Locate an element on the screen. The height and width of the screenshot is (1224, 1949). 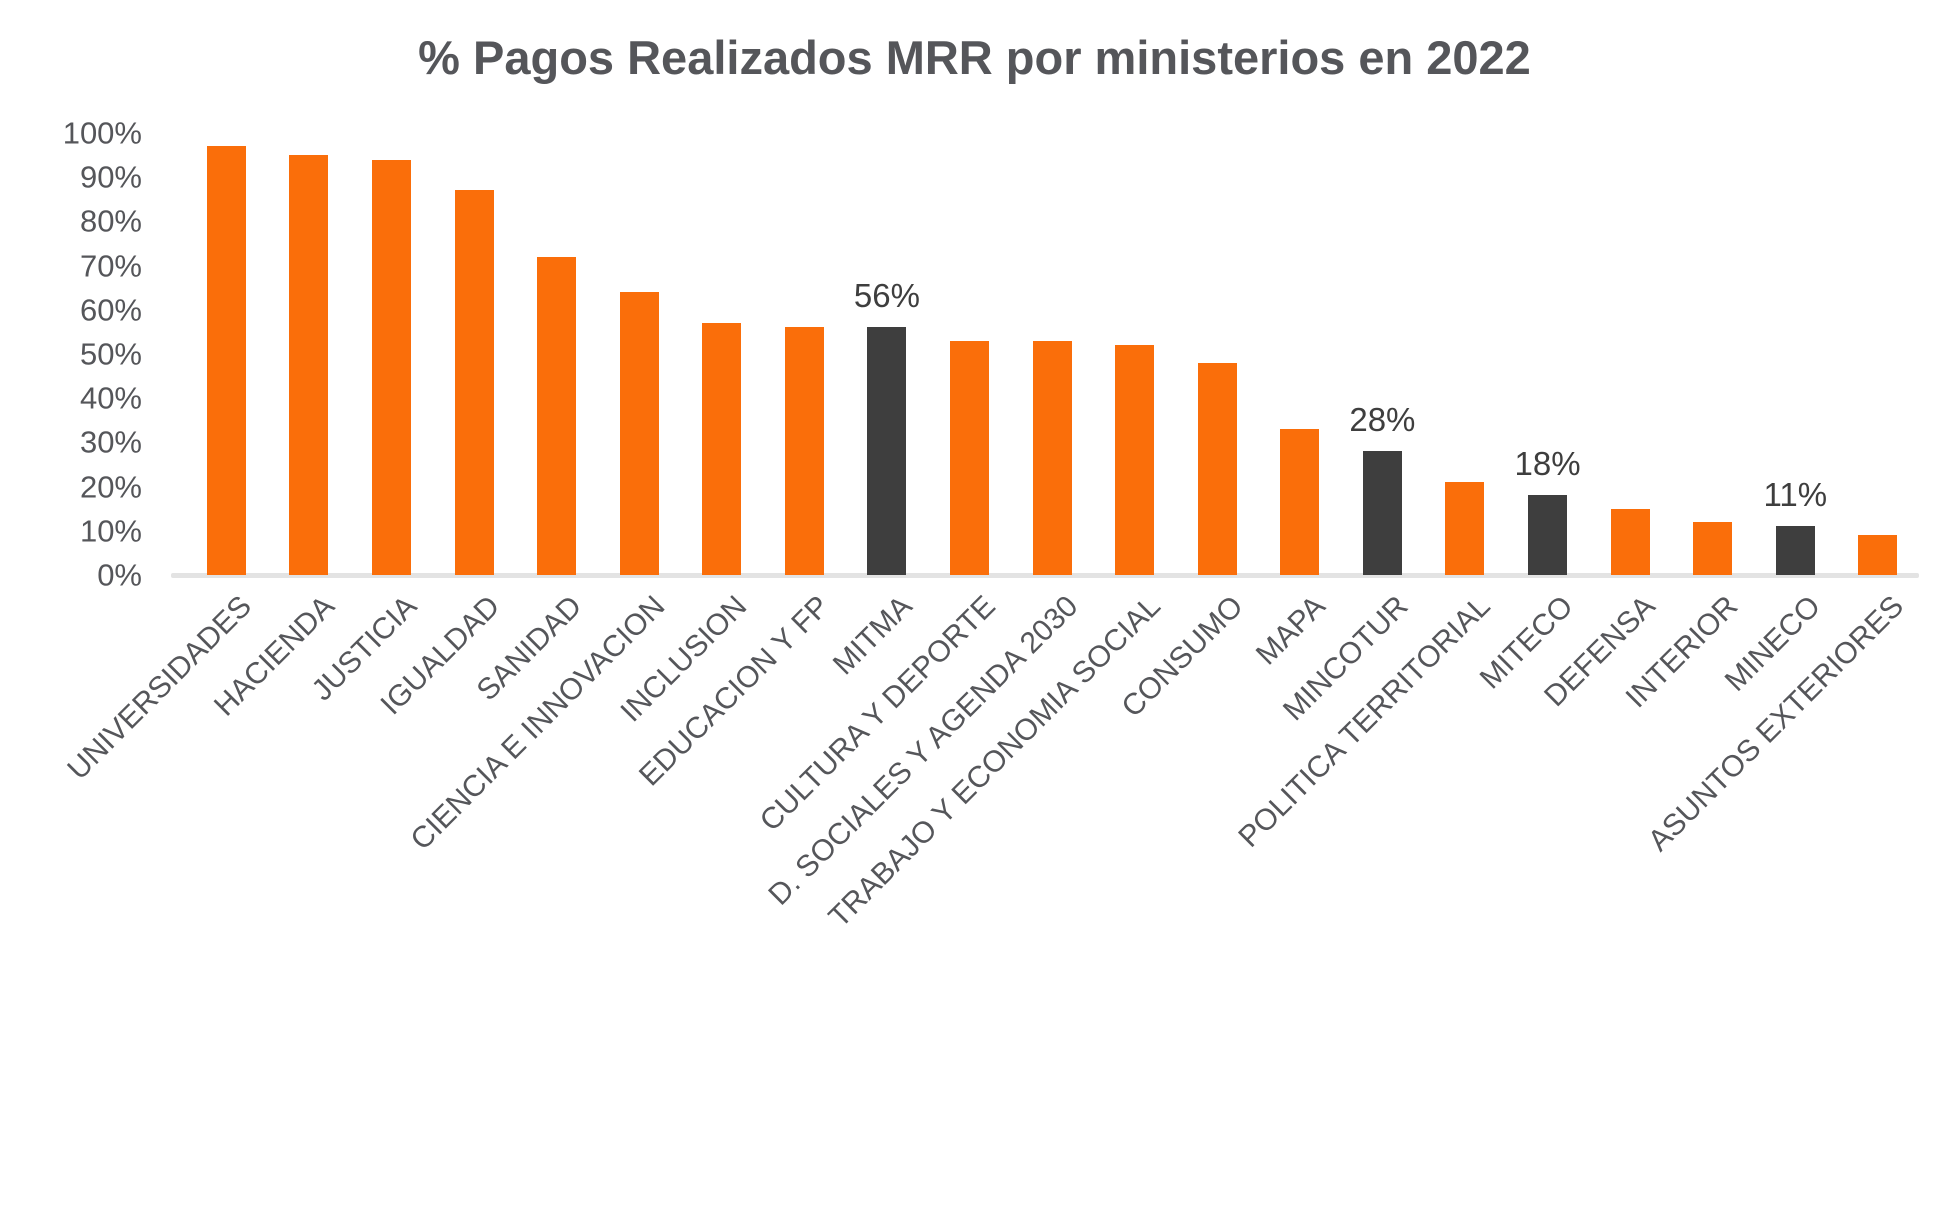
bar-d-sociales-y-agenda-2030 is located at coordinates (1052, 457).